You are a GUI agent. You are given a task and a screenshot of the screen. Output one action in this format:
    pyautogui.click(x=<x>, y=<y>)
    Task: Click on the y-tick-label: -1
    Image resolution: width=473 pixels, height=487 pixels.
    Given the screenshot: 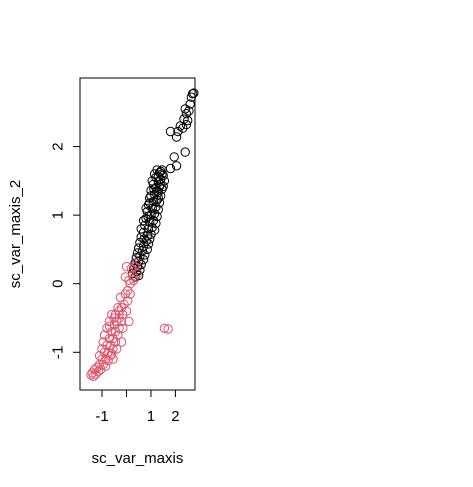 What is the action you would take?
    pyautogui.click(x=58, y=352)
    